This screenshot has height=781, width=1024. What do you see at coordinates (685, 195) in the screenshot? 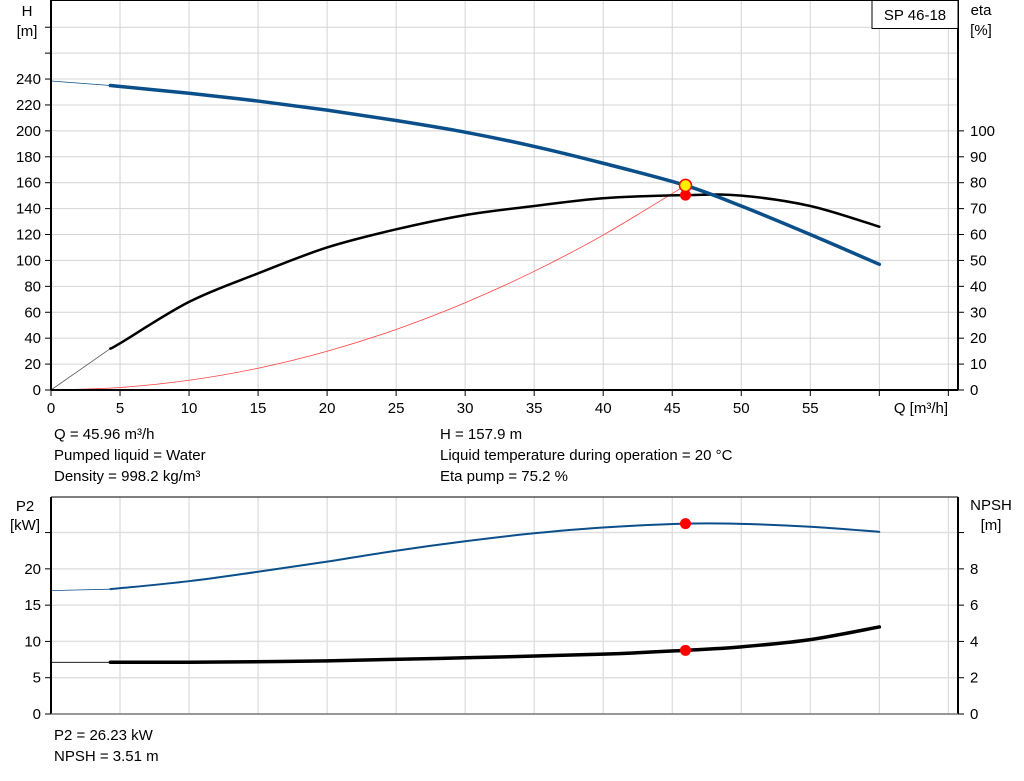
I see `eta-duty-point` at bounding box center [685, 195].